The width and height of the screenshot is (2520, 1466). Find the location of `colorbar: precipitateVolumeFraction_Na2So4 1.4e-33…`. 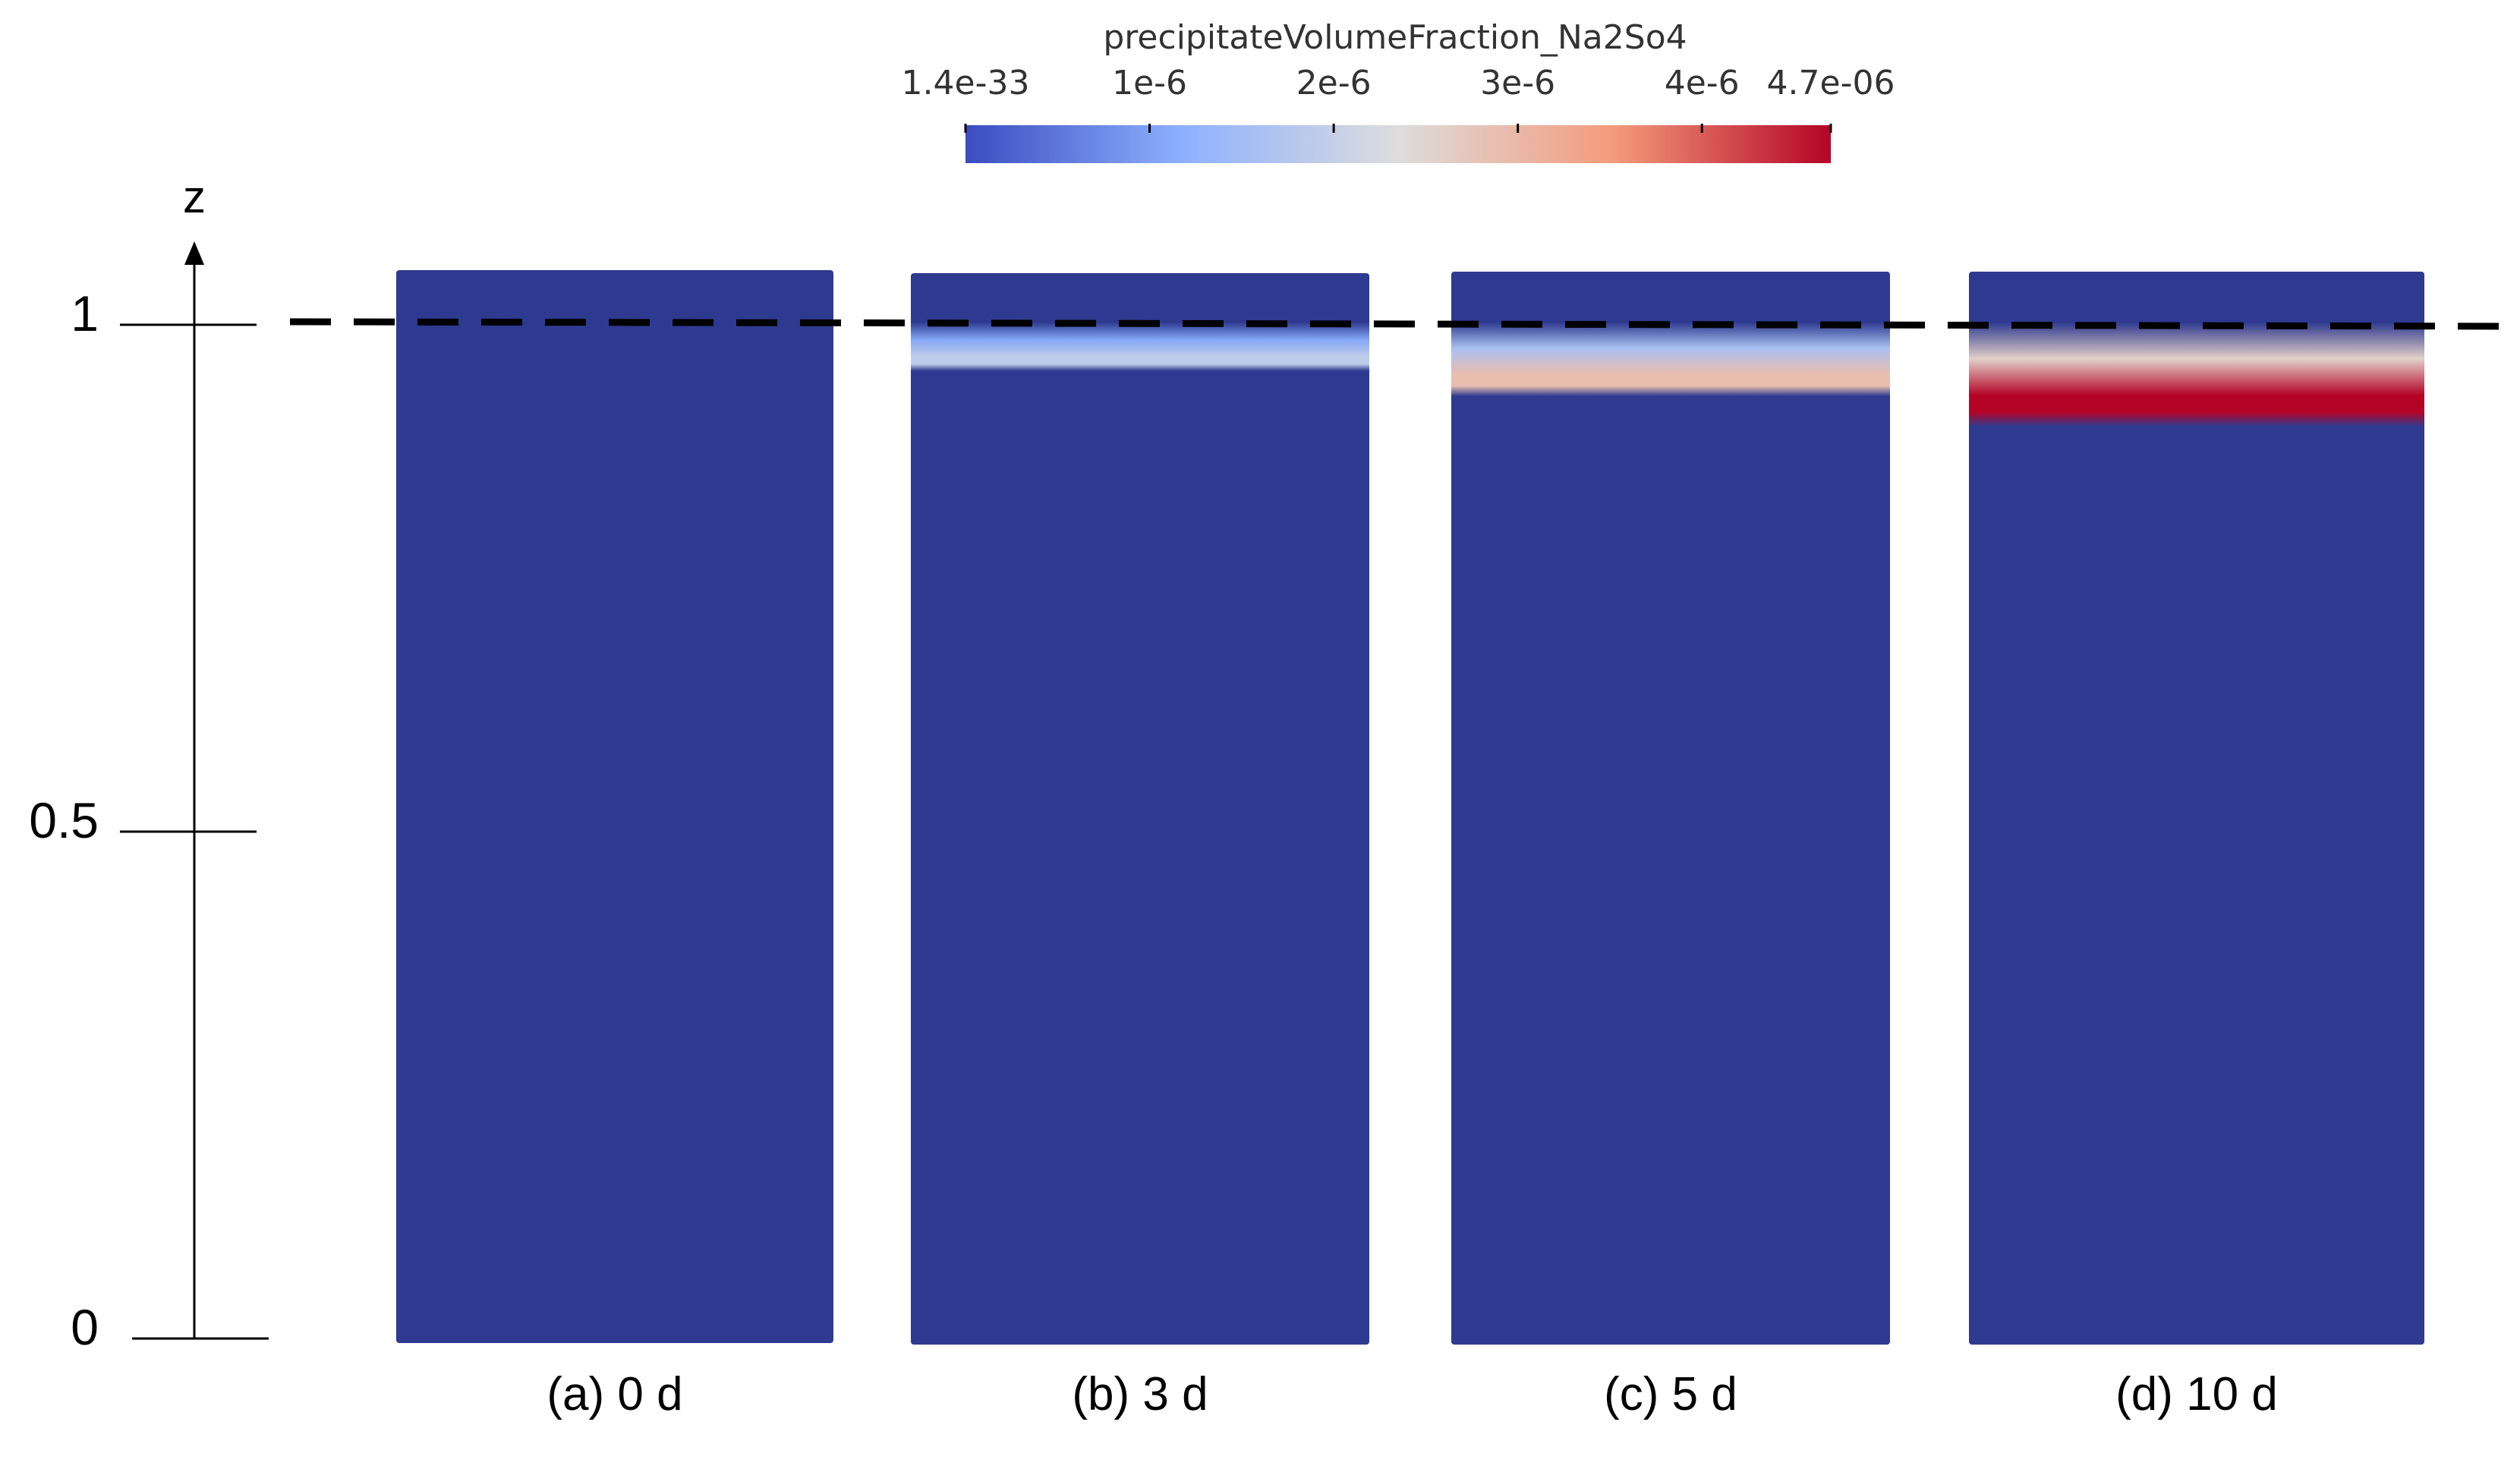

colorbar: precipitateVolumeFraction_Na2So4 1.4e-33… is located at coordinates (1398, 91).